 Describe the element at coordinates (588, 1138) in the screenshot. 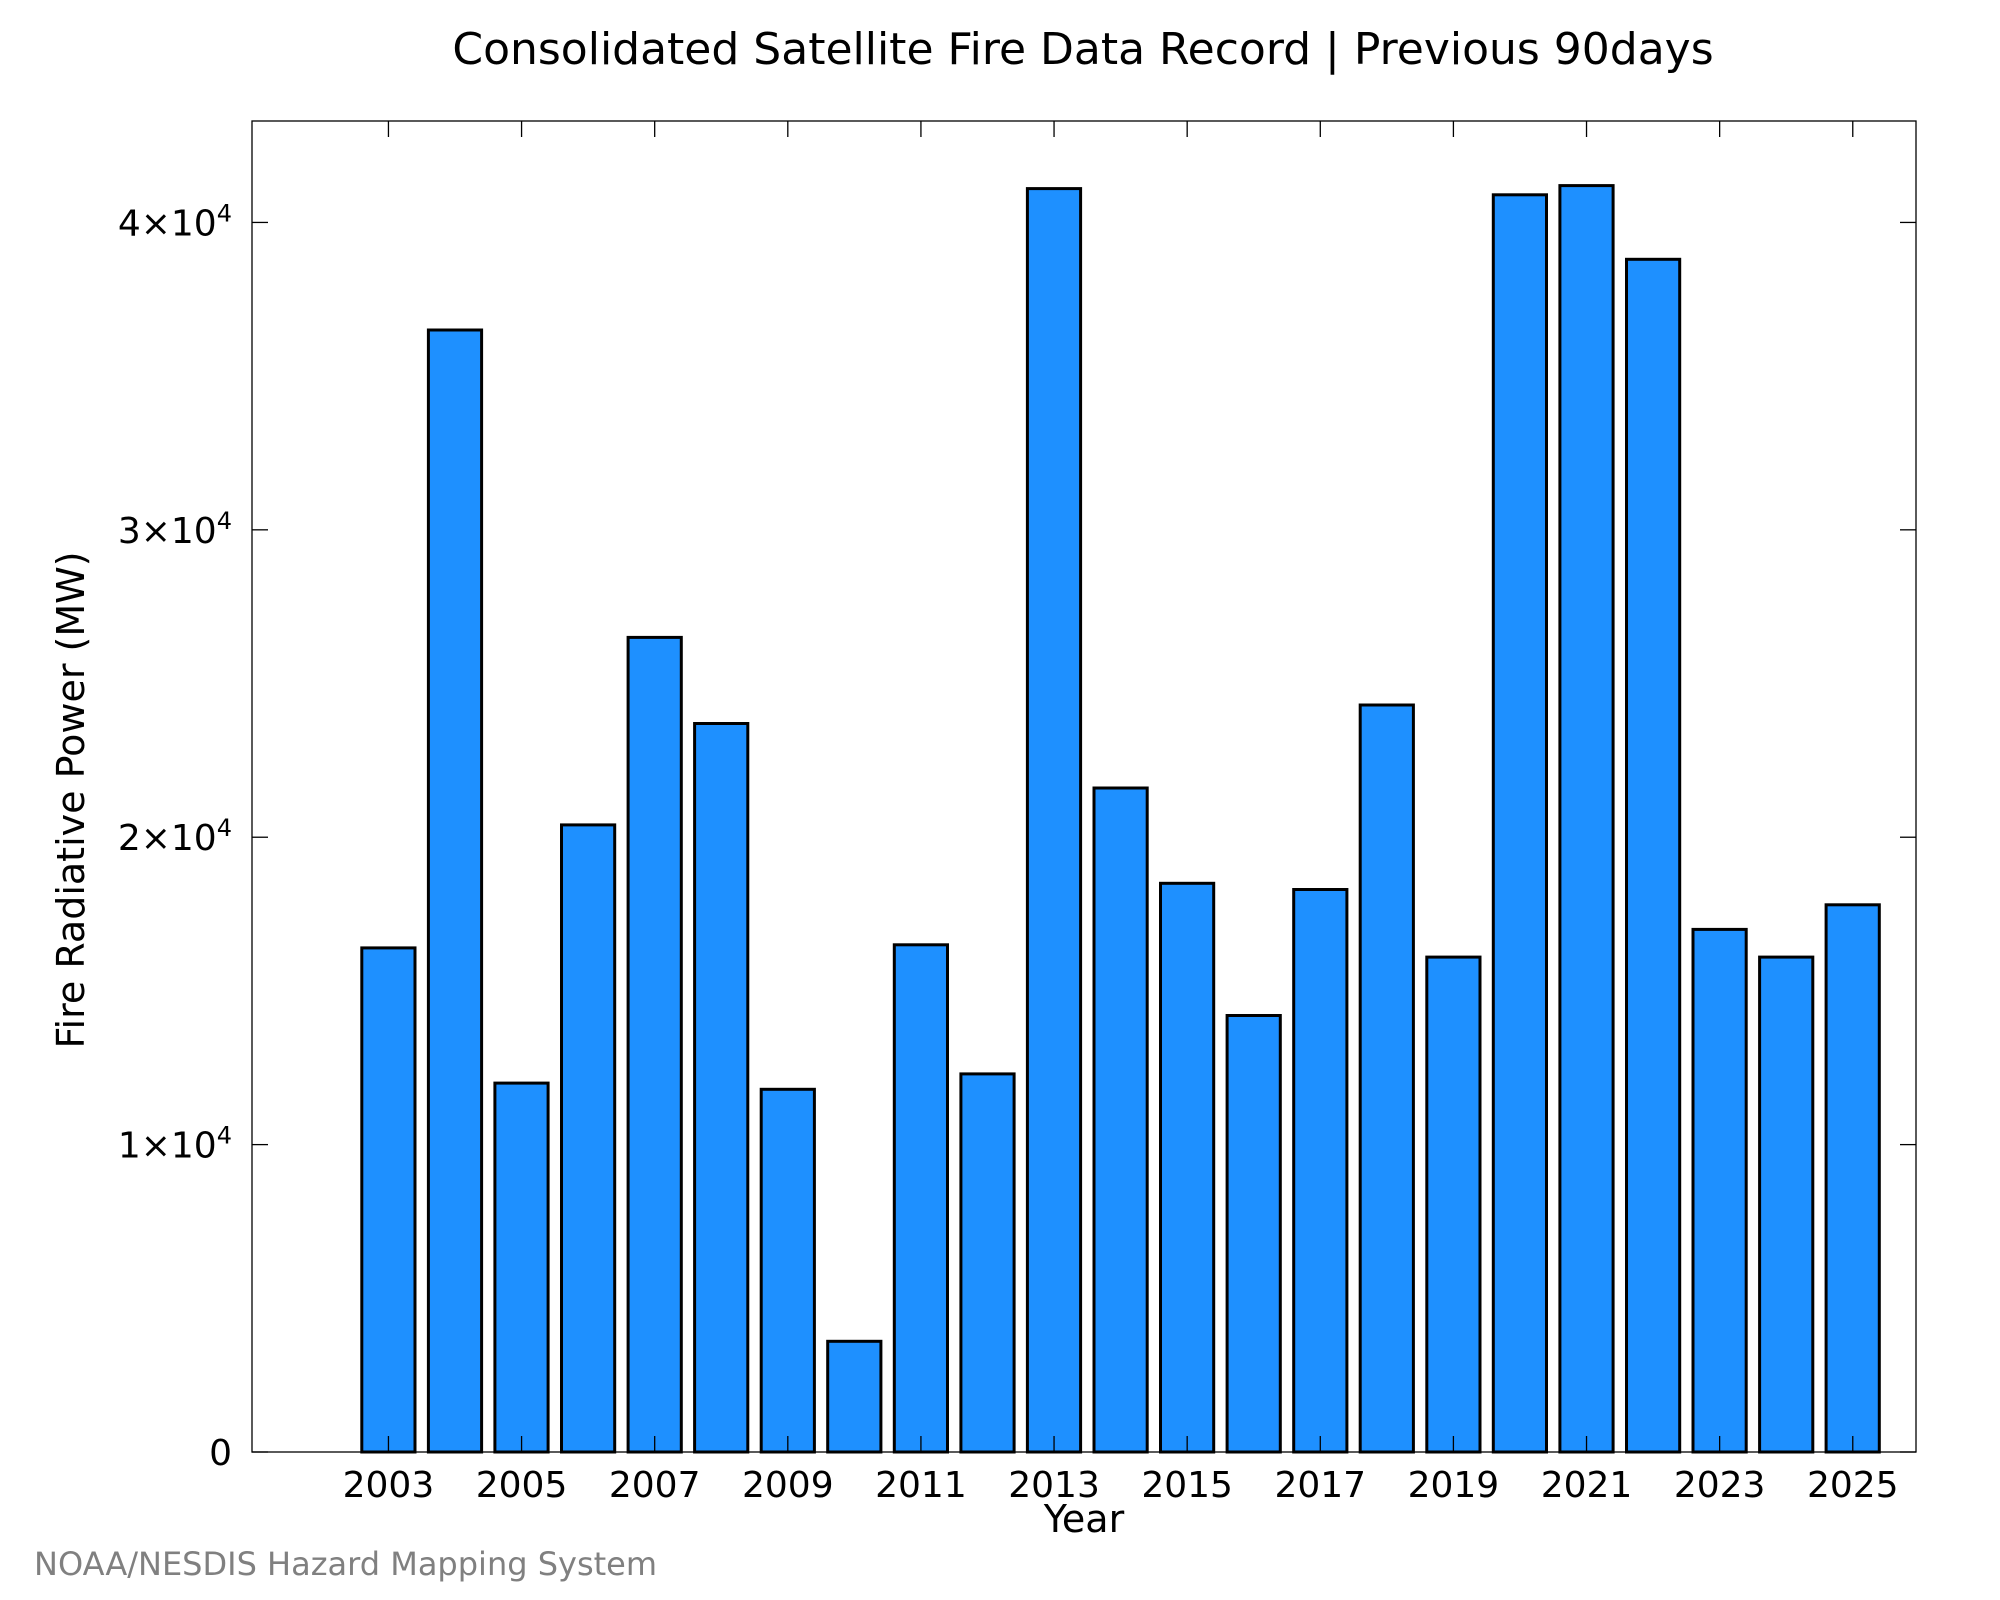

I see `bar-2006` at that location.